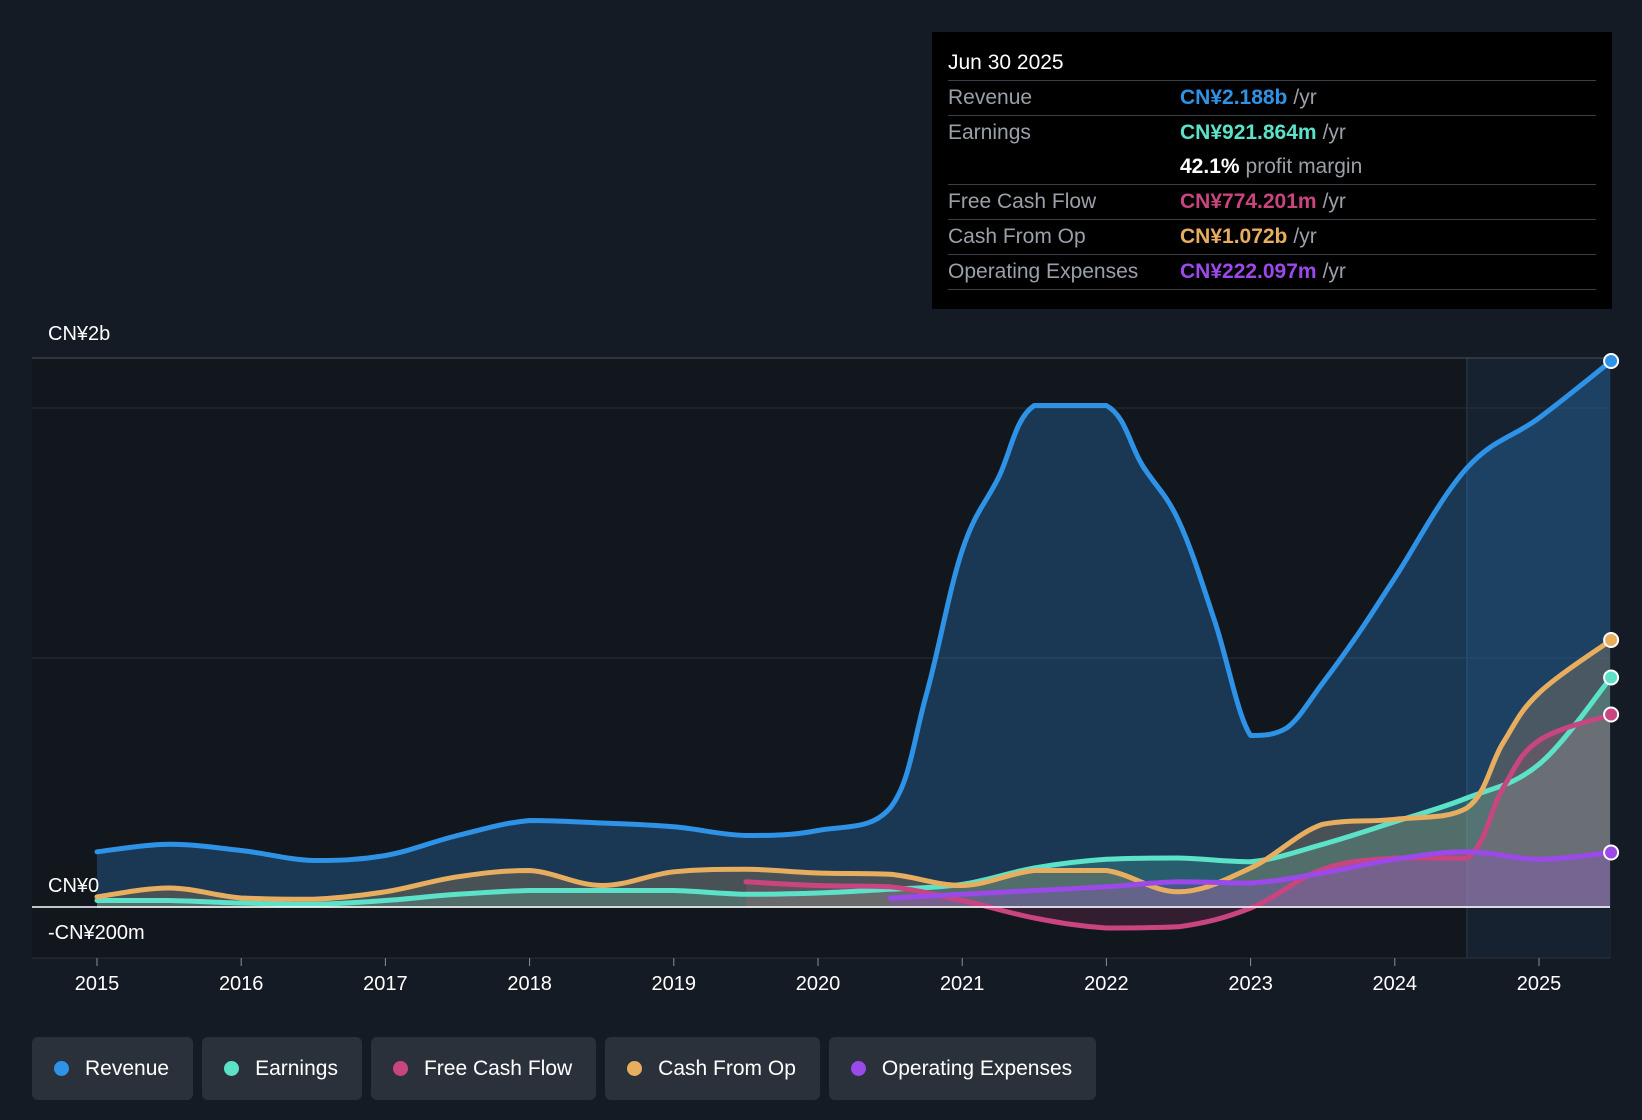  I want to click on tooltip-unit: profit margin, so click(1304, 166).